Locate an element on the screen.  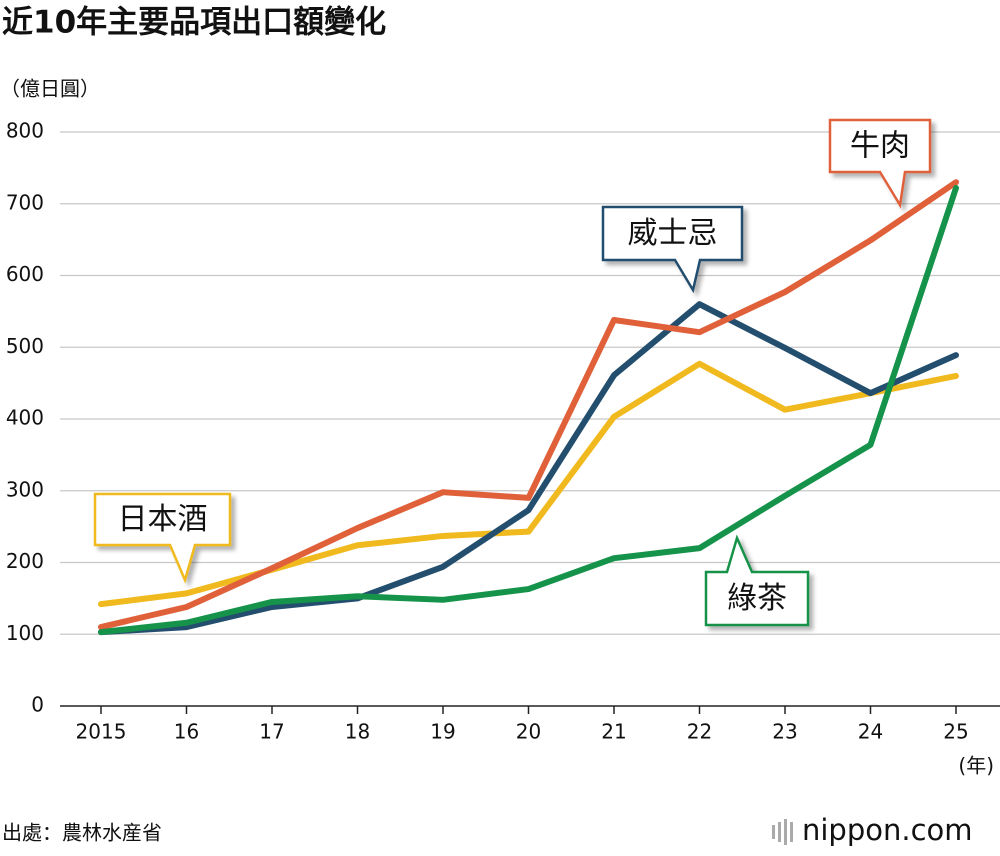
x-tick-label: 20 is located at coordinates (528, 732).